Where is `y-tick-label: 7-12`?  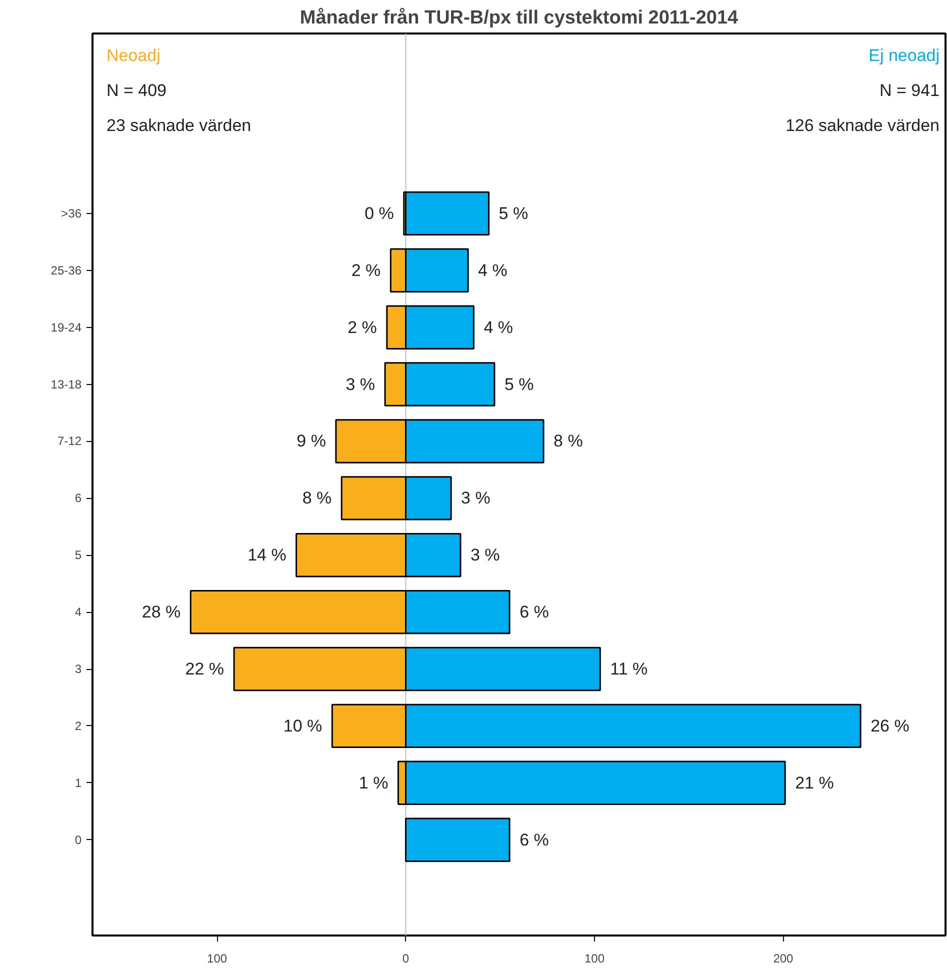 y-tick-label: 7-12 is located at coordinates (69, 441).